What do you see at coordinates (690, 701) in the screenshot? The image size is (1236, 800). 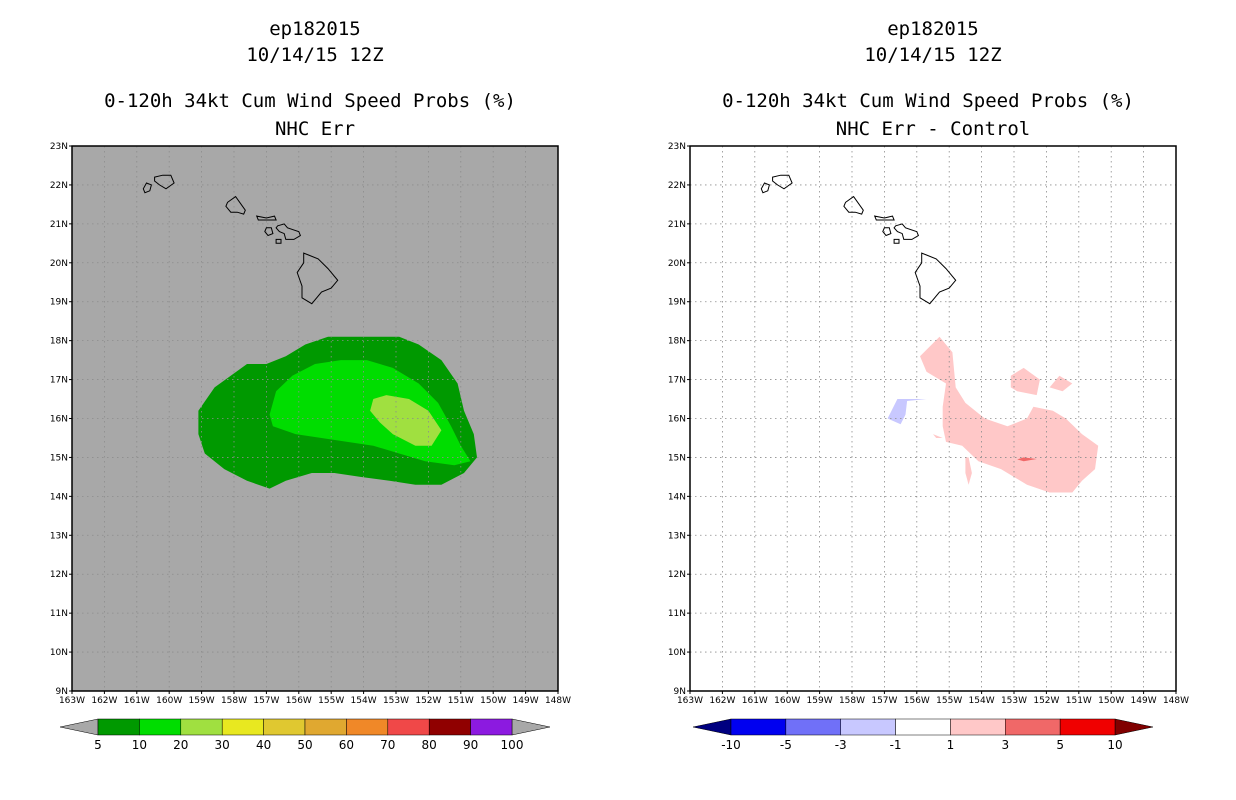 I see `right-x-tick-label: 163W` at bounding box center [690, 701].